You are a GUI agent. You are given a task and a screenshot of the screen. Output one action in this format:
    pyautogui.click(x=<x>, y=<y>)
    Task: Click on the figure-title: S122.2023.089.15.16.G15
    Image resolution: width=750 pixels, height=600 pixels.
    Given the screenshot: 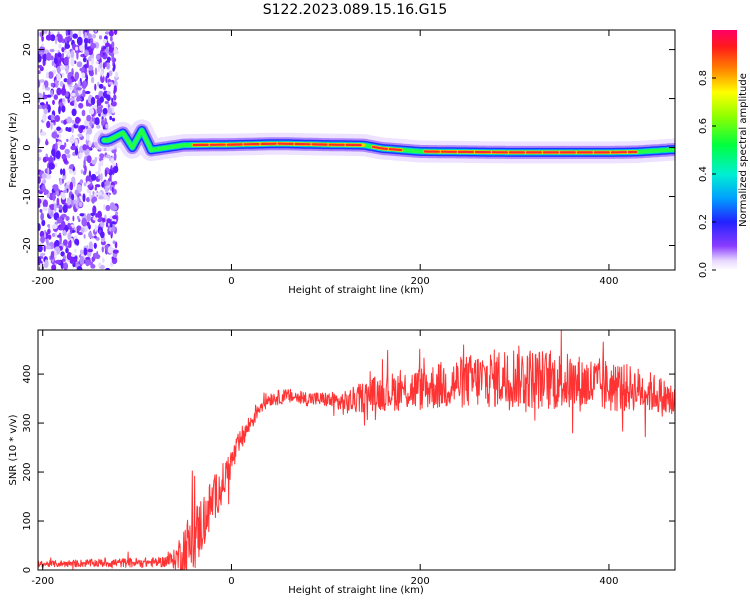 What is the action you would take?
    pyautogui.click(x=355, y=10)
    